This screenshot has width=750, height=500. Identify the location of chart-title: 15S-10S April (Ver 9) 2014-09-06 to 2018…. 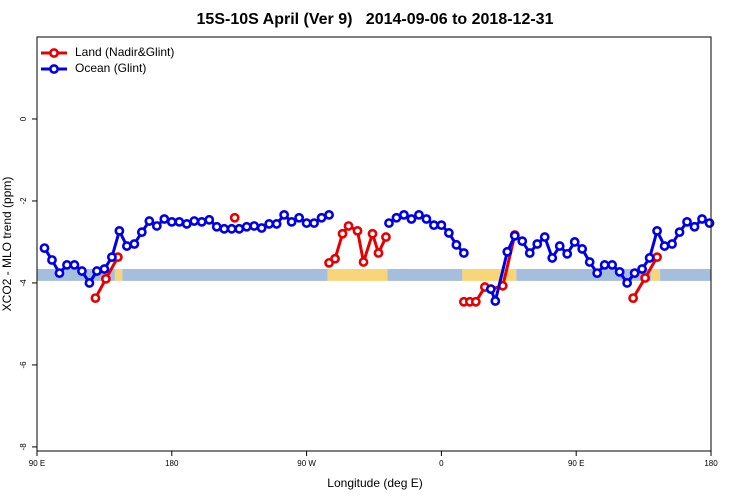
(375, 19).